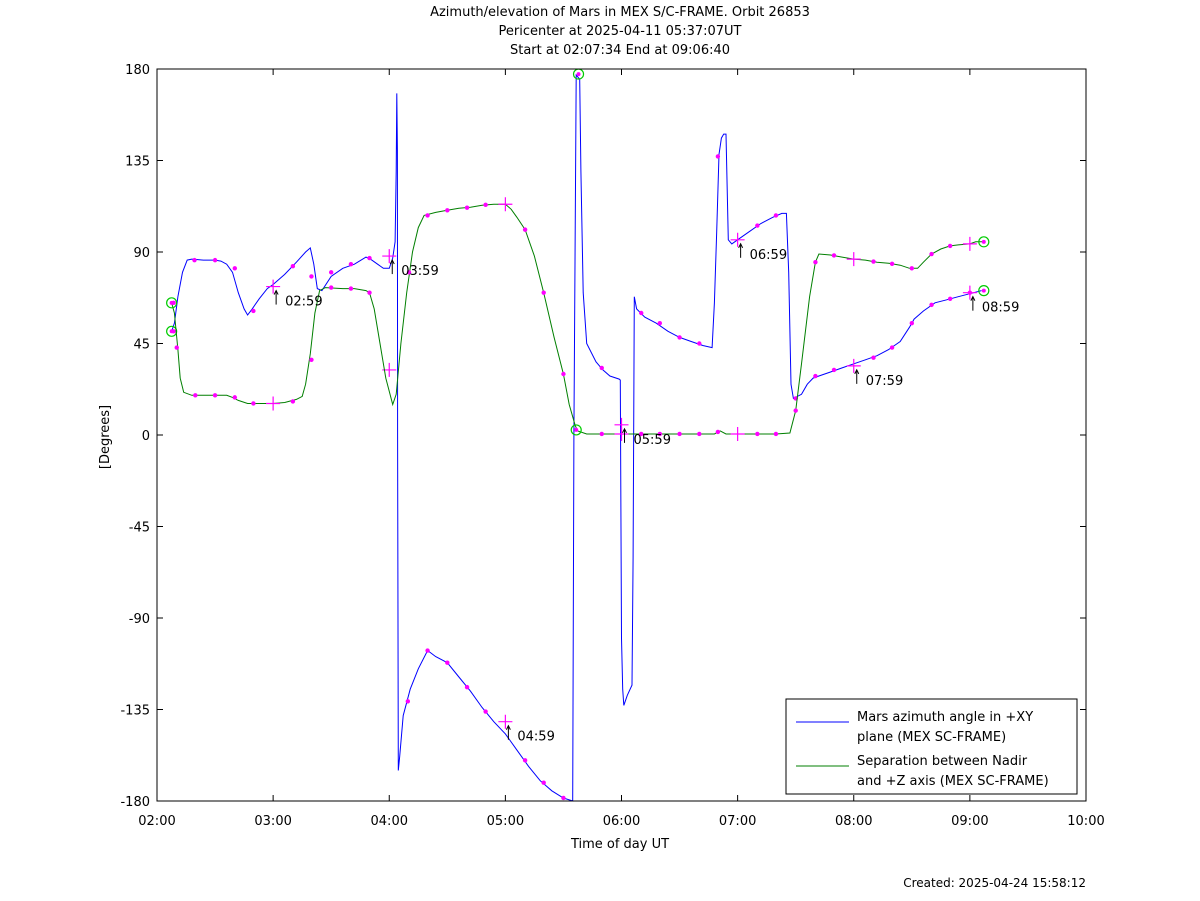  Describe the element at coordinates (884, 381) in the screenshot. I see `annotation-label: 07:59` at that location.